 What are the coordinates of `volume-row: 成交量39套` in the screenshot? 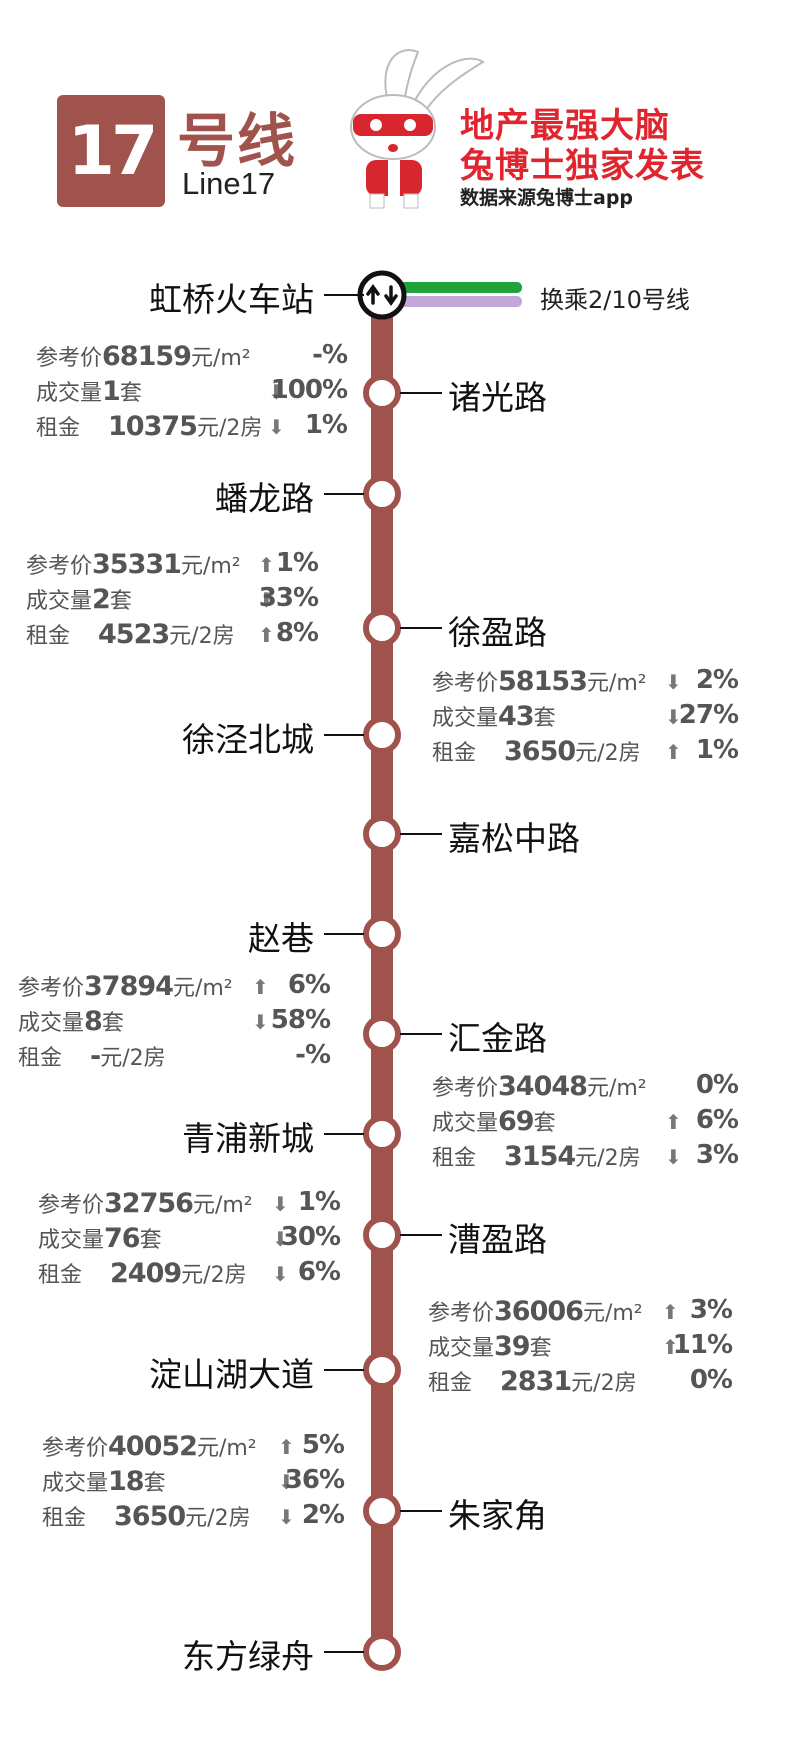 It's located at (490, 1347).